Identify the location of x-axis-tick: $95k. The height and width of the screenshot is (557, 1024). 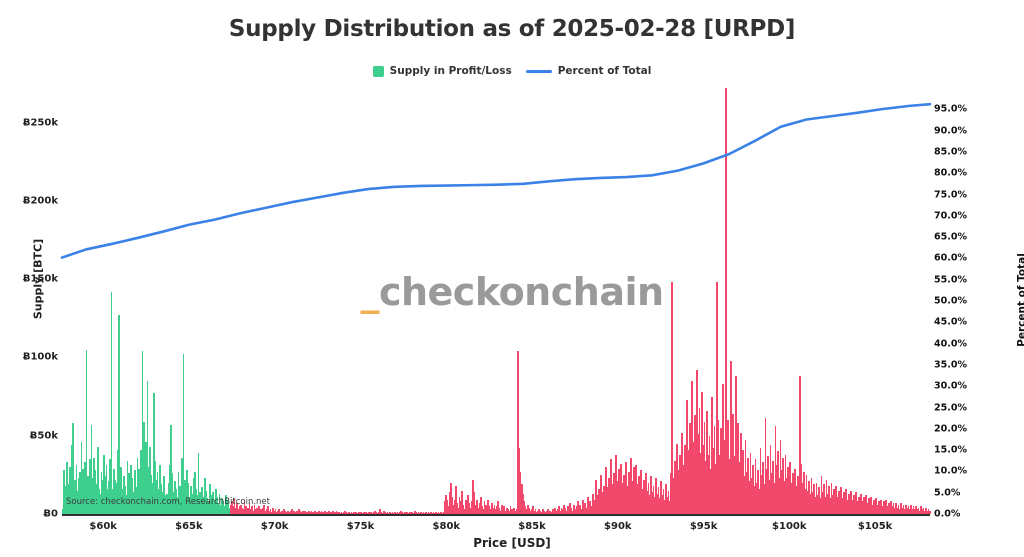
(703, 526).